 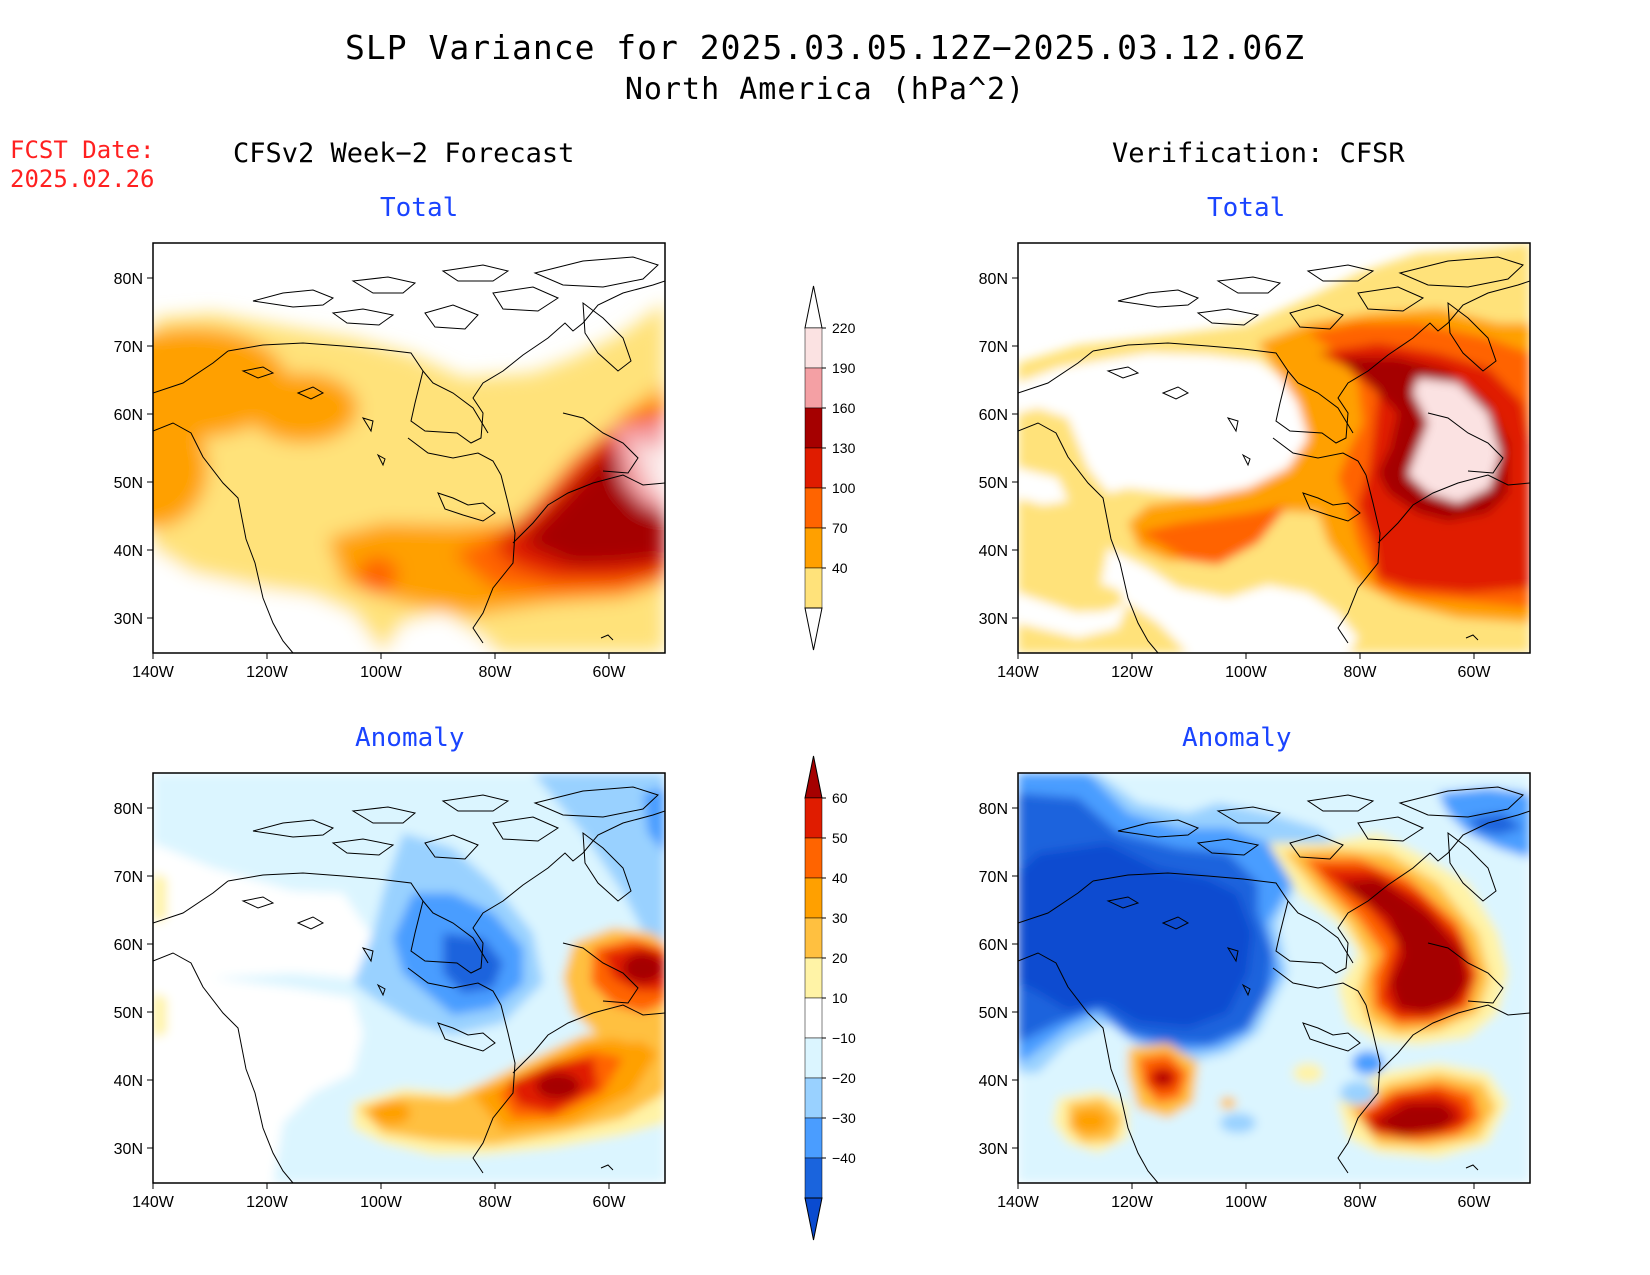 What do you see at coordinates (813, 1219) in the screenshot?
I see `colorbar-min-arrow` at bounding box center [813, 1219].